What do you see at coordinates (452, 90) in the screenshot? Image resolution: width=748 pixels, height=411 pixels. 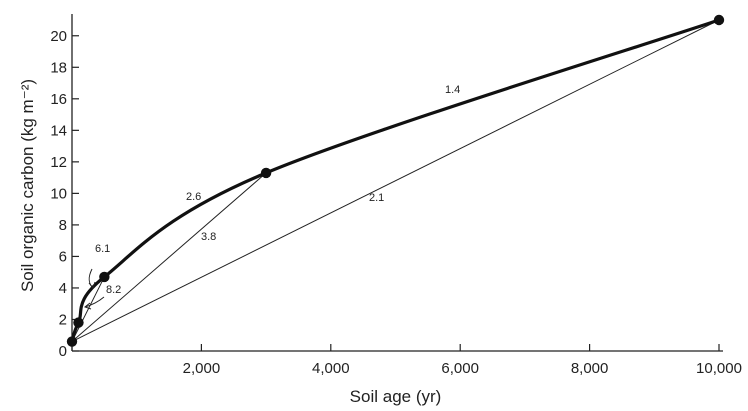 I see `rate-label-4: 1.4` at bounding box center [452, 90].